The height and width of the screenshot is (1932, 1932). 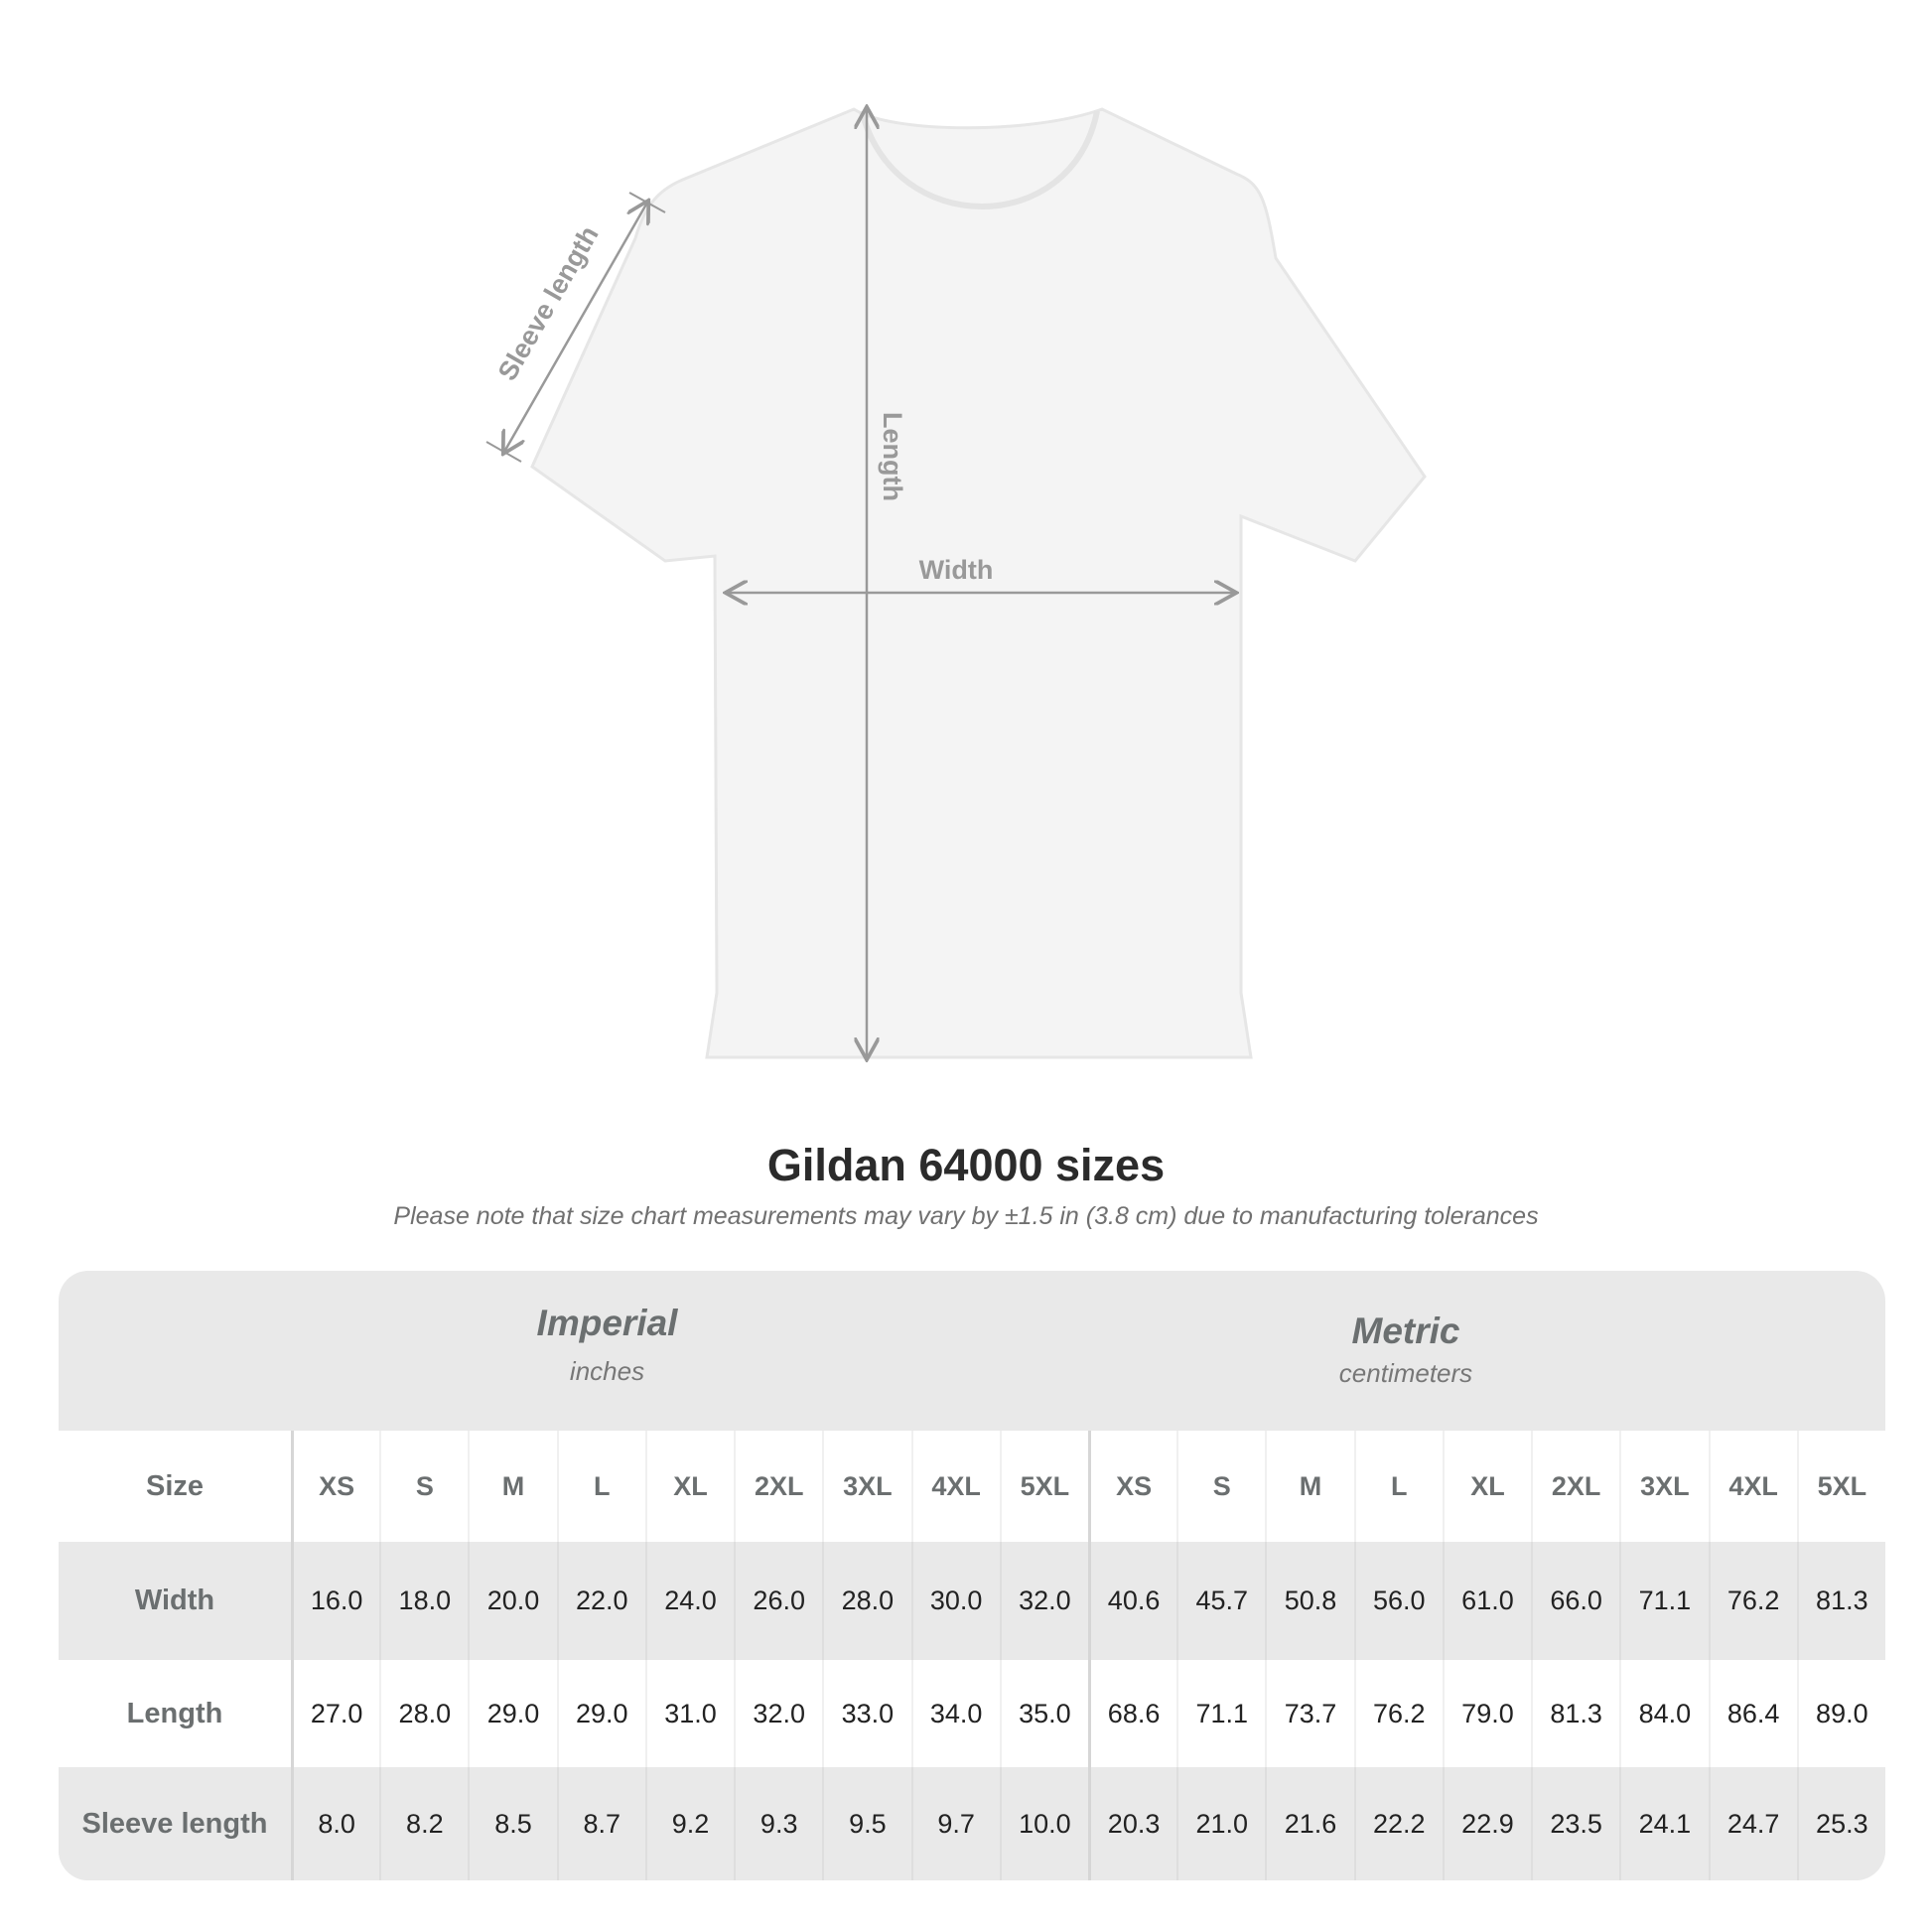 I want to click on row-label: Width, so click(x=174, y=1600).